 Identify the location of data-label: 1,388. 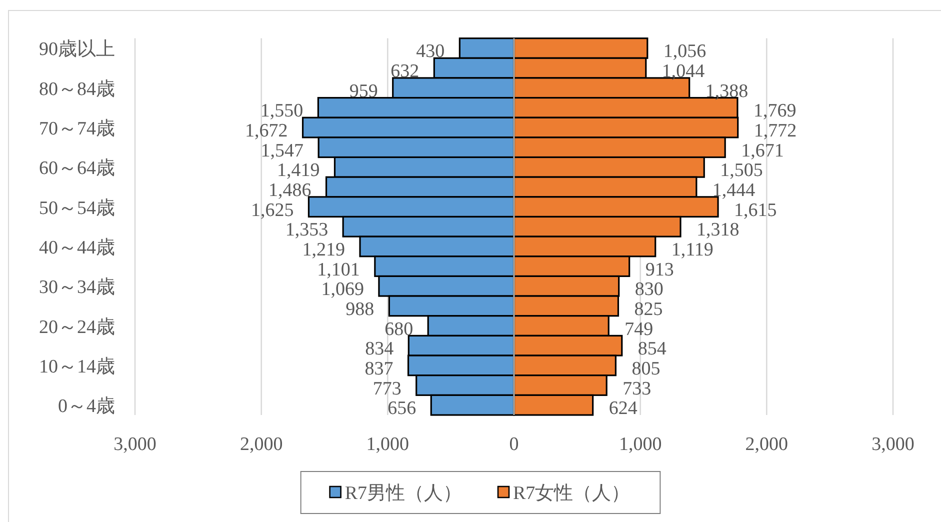
(726, 91).